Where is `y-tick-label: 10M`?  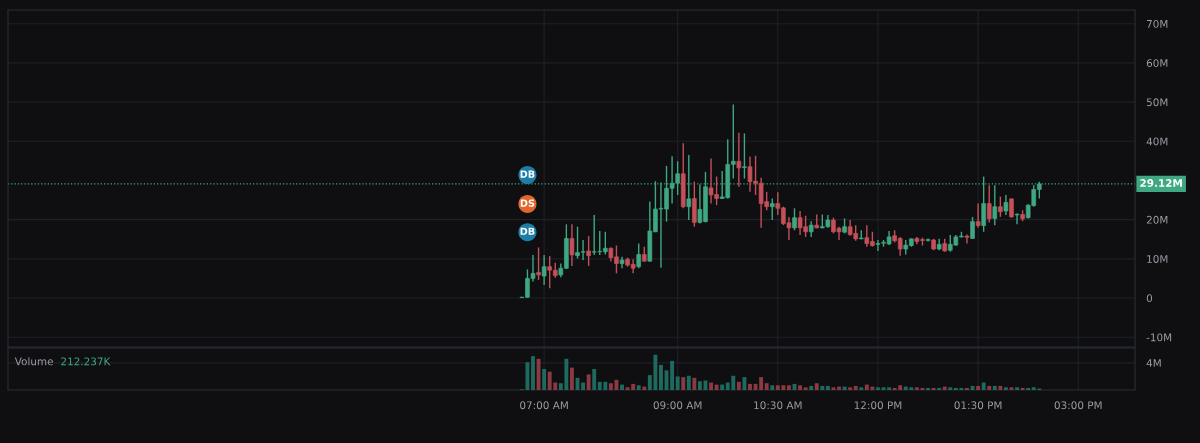 y-tick-label: 10M is located at coordinates (1157, 259).